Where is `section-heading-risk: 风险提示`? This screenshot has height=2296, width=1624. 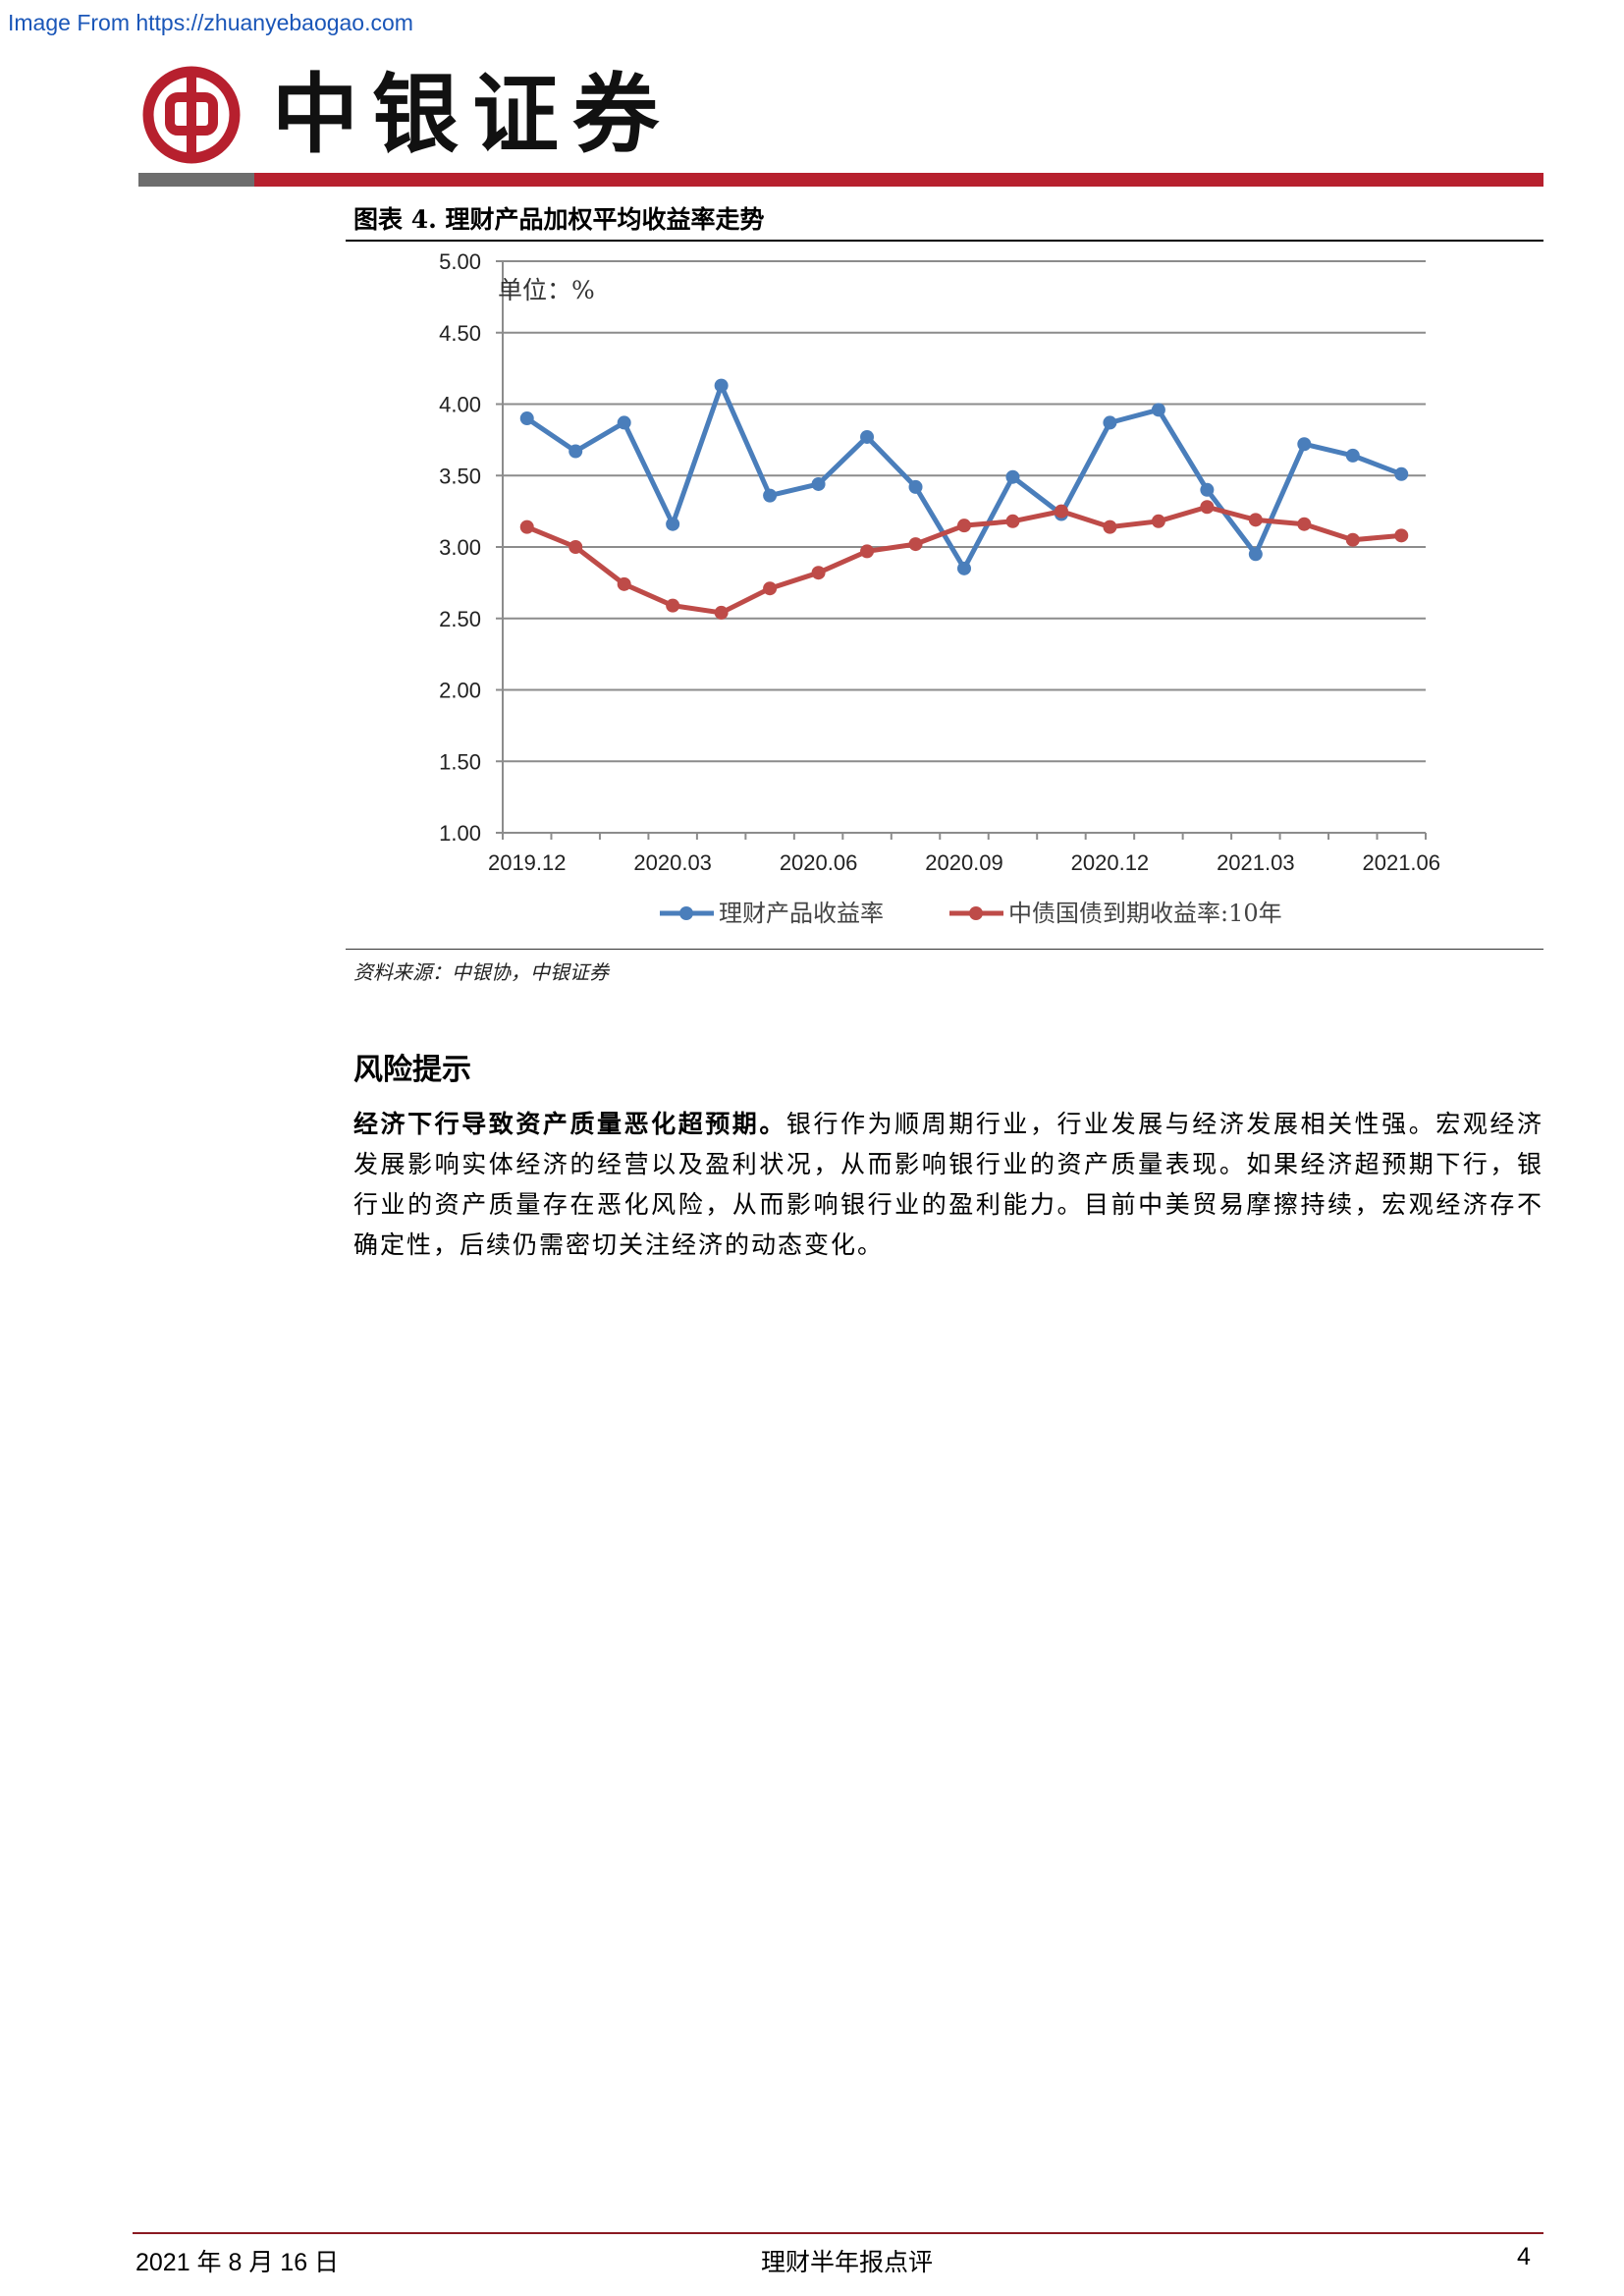 section-heading-risk: 风险提示 is located at coordinates (412, 1070).